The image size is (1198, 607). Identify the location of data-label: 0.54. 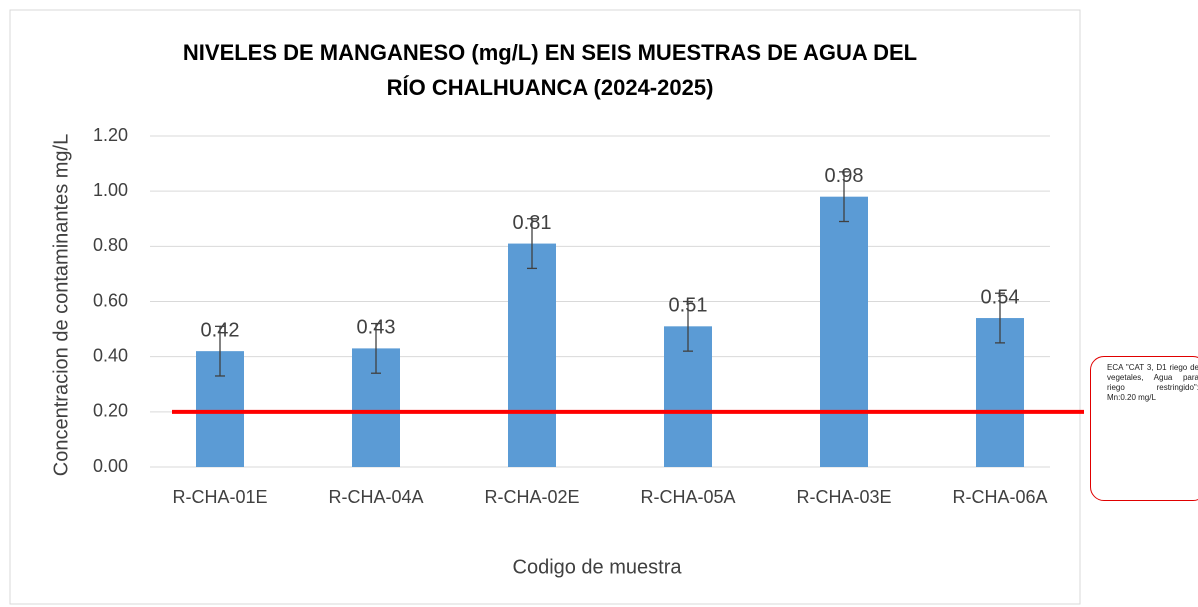
(1000, 297).